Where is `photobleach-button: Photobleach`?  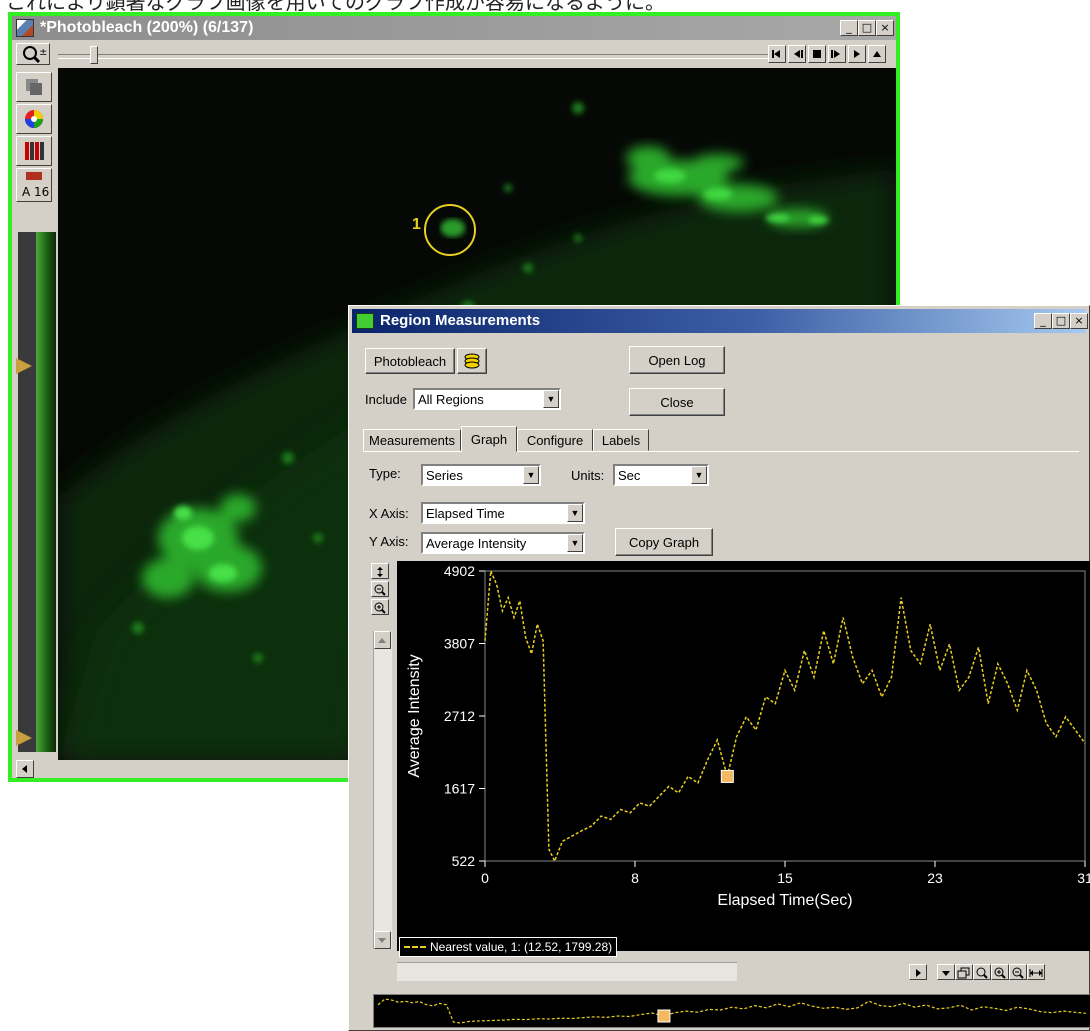 photobleach-button: Photobleach is located at coordinates (410, 361).